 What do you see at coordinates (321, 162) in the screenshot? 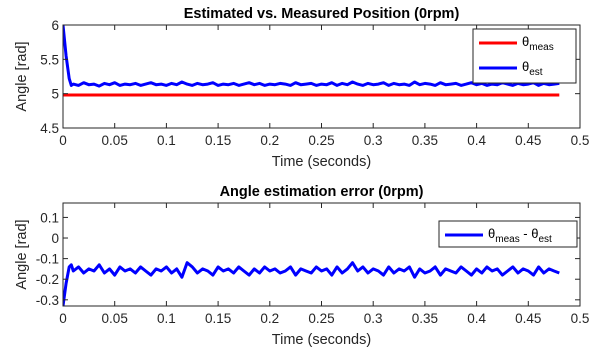
I see `top-x-axis-label: Time (seconds)` at bounding box center [321, 162].